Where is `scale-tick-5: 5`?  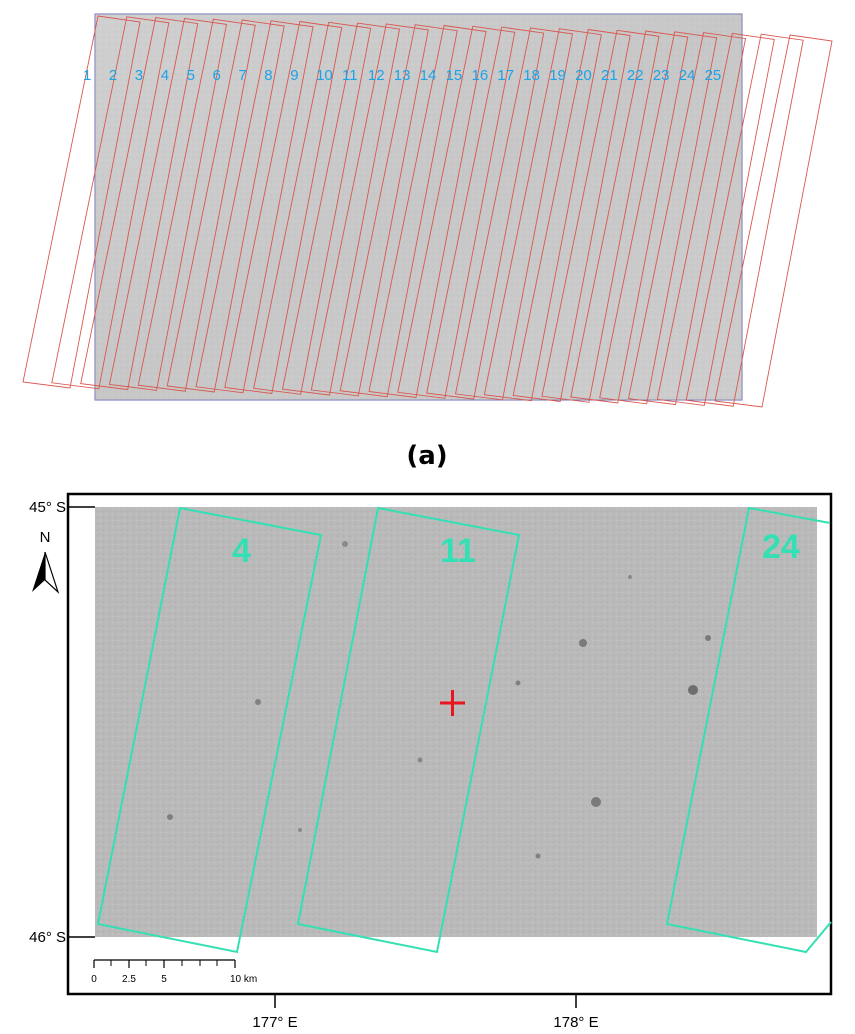
scale-tick-5: 5 is located at coordinates (164, 979).